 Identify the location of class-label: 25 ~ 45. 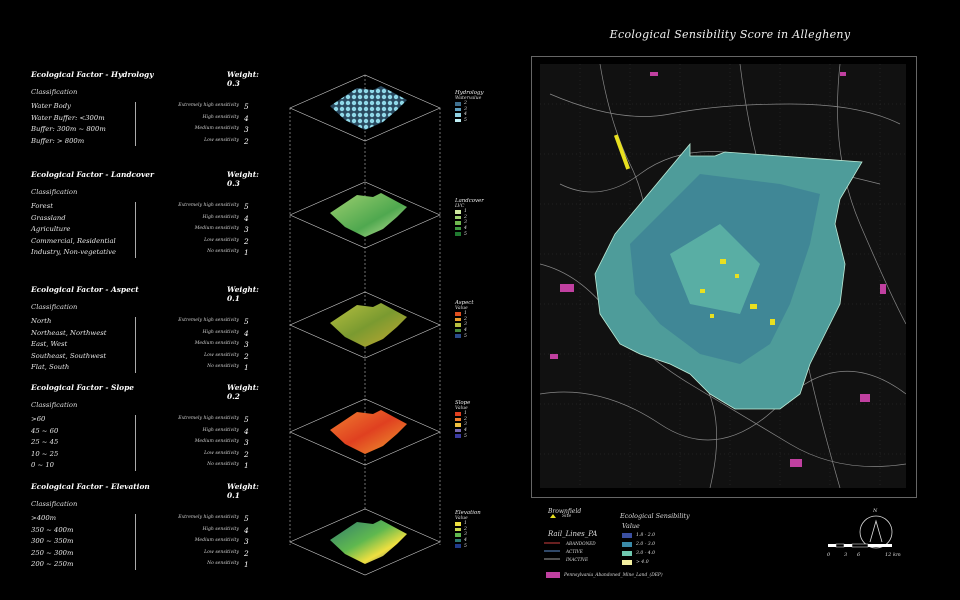
(45, 442).